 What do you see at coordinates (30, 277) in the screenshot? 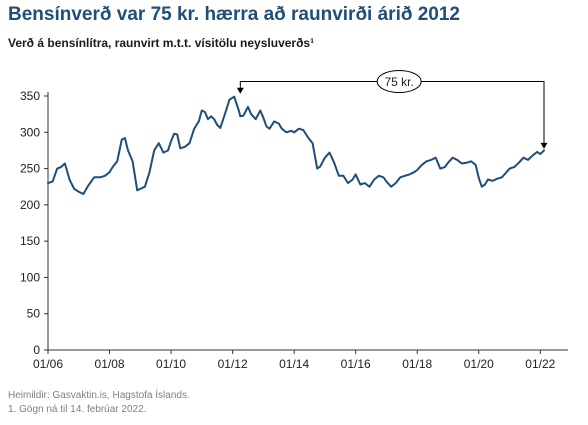
I see `y-tick-label: 100` at bounding box center [30, 277].